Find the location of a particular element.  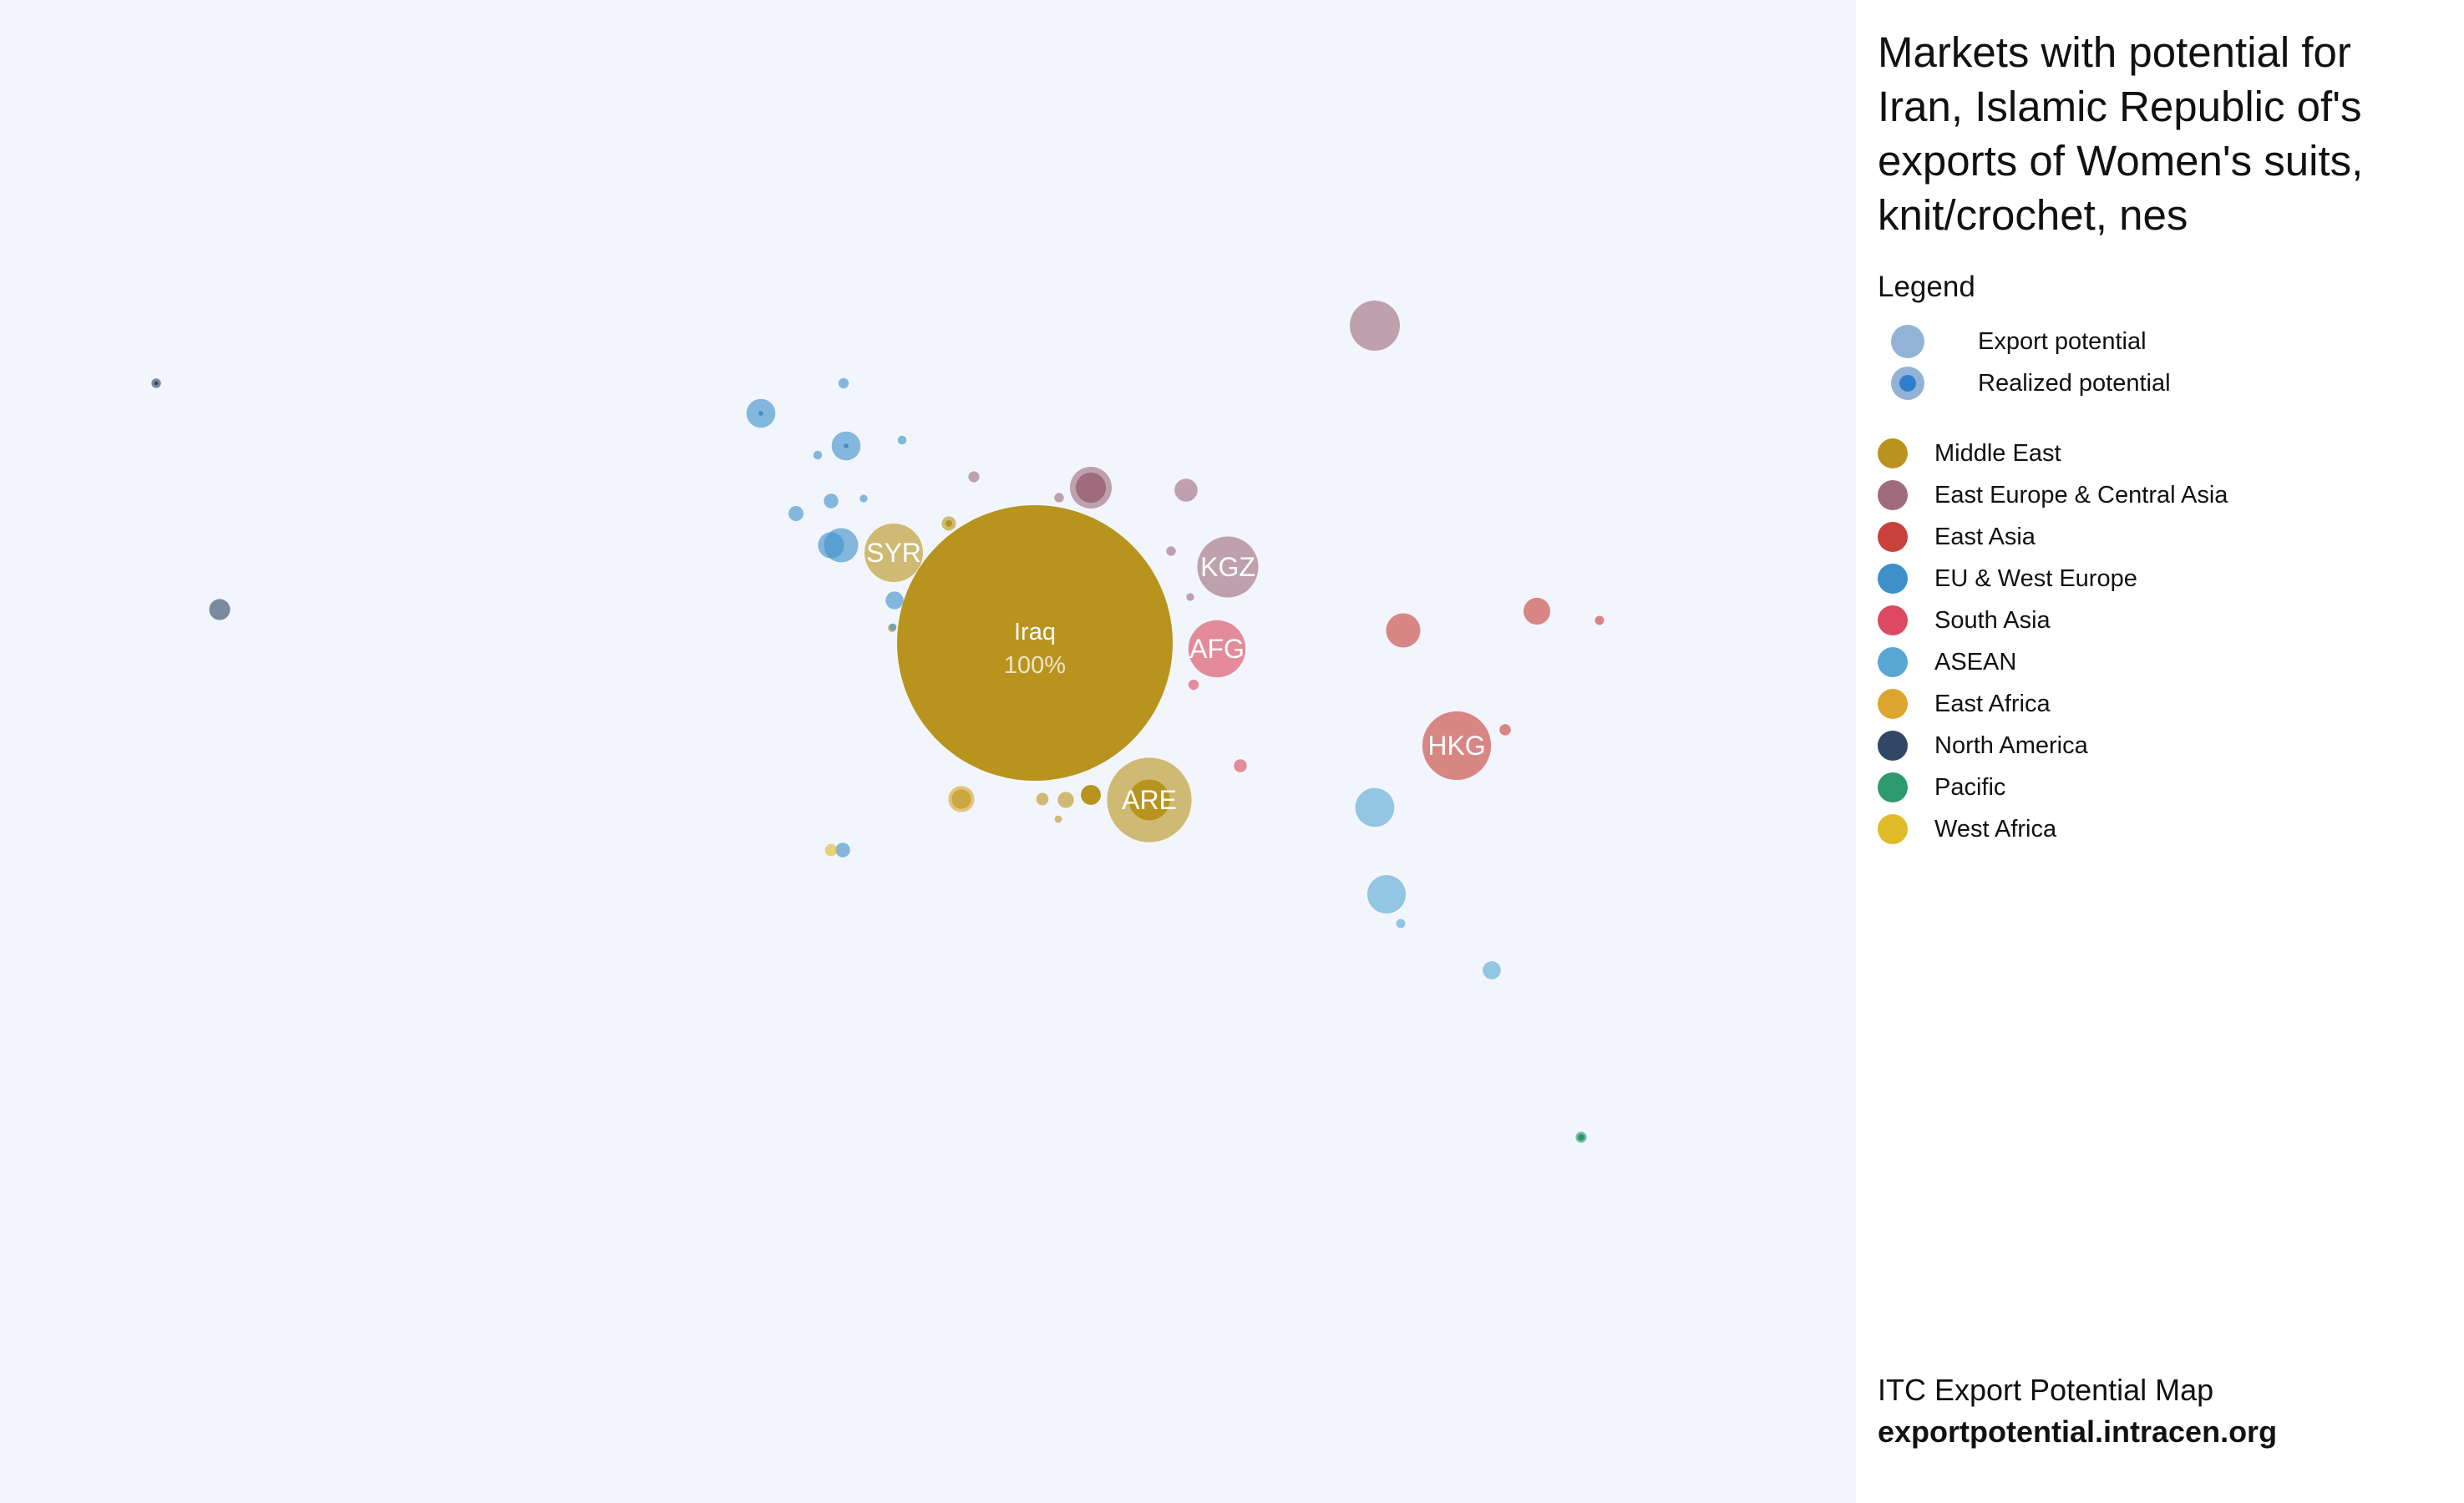

bubble-label: SYR is located at coordinates (894, 553).